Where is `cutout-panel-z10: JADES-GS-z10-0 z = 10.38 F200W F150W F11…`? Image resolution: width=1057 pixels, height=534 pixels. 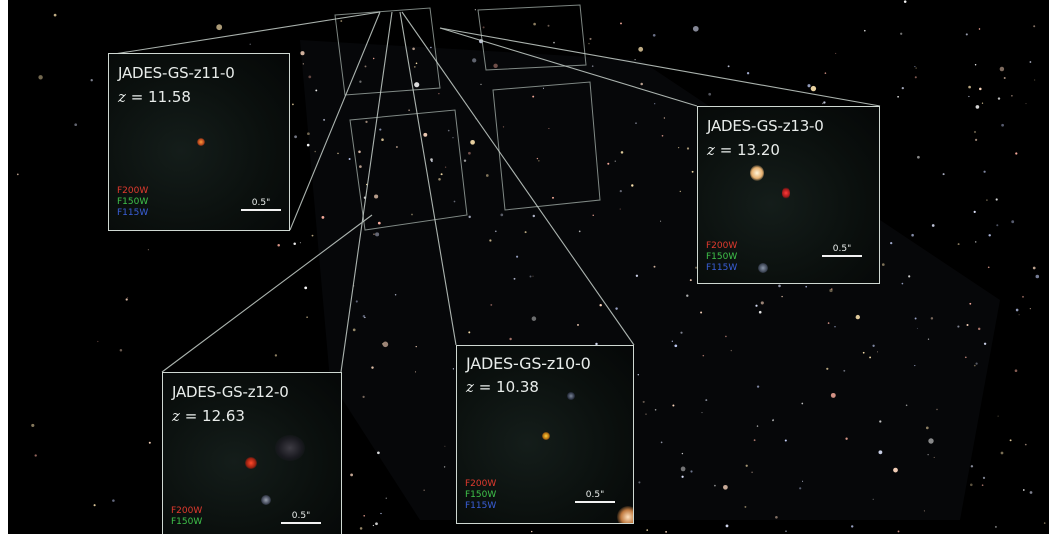
cutout-panel-z10: JADES-GS-z10-0 z = 10.38 F200W F150W F11… is located at coordinates (545, 434).